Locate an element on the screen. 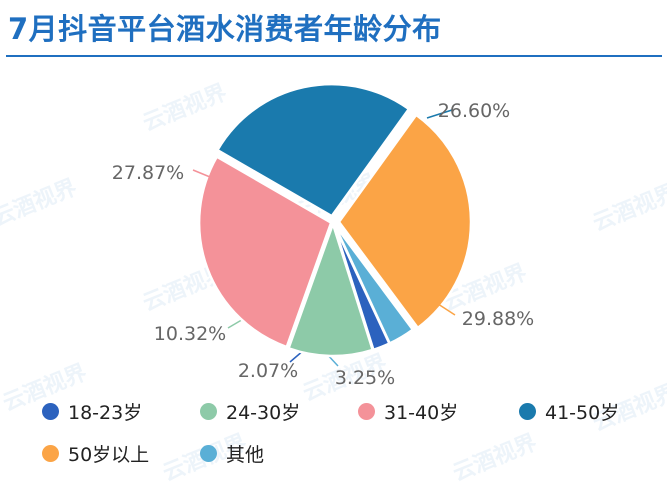  slice-value-label: 3.25% is located at coordinates (365, 378).